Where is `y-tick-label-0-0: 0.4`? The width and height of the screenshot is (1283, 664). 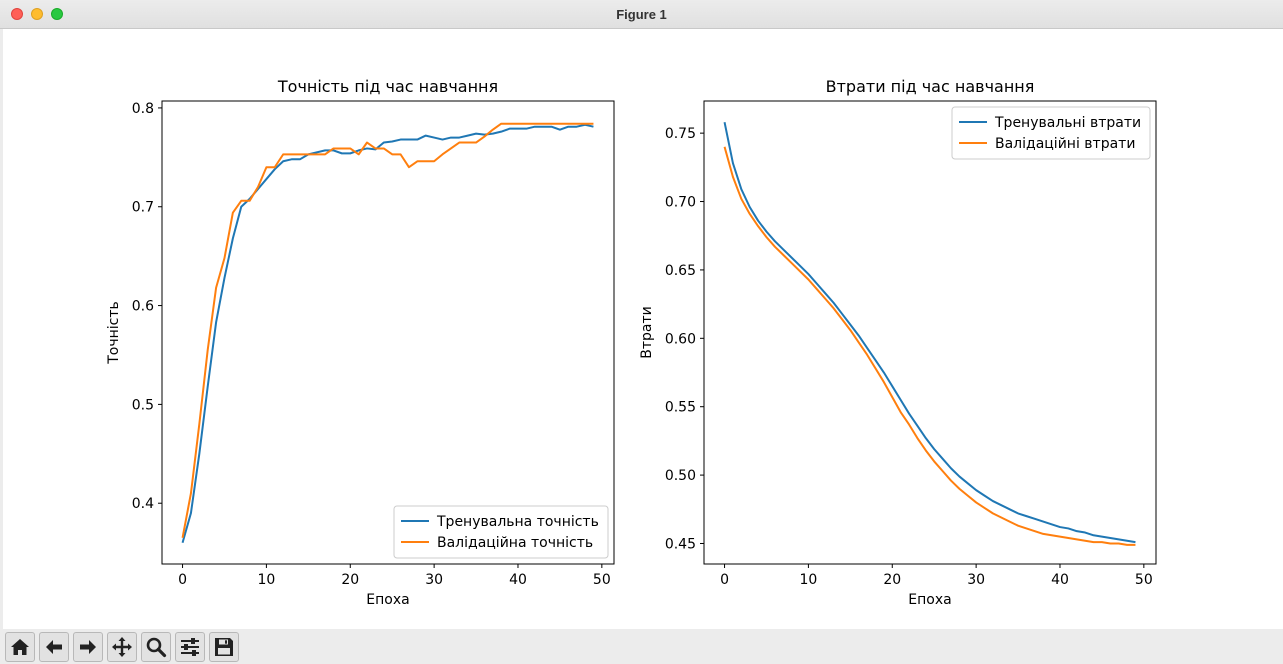 y-tick-label-0-0: 0.4 is located at coordinates (143, 504).